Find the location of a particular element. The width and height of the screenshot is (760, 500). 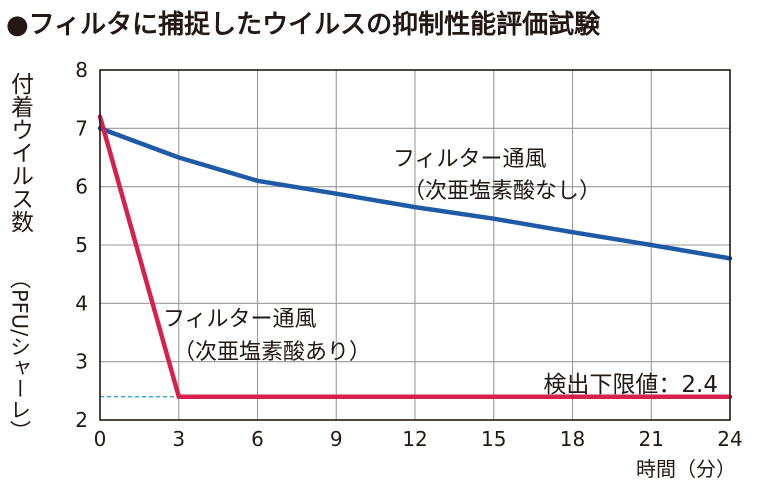

chart-title: ●フィルタに捕捉したウイルスの抑制性能評価試験 is located at coordinates (303, 25).